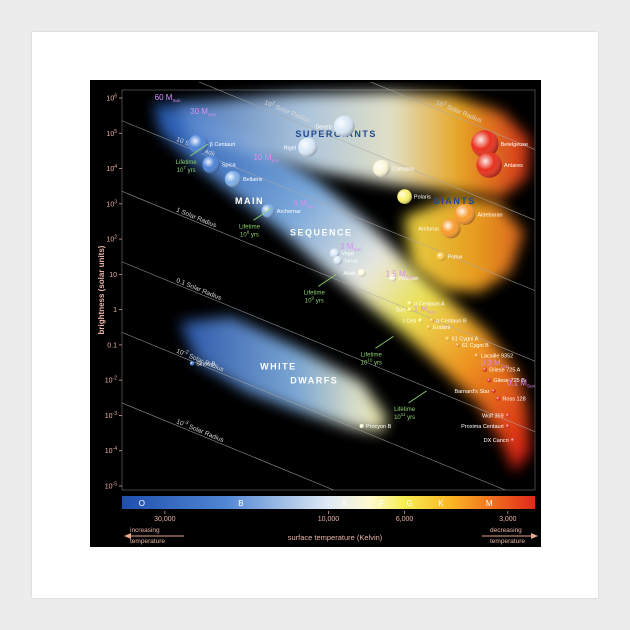 The width and height of the screenshot is (630, 630). I want to click on region-label: GIANTS, so click(454, 201).